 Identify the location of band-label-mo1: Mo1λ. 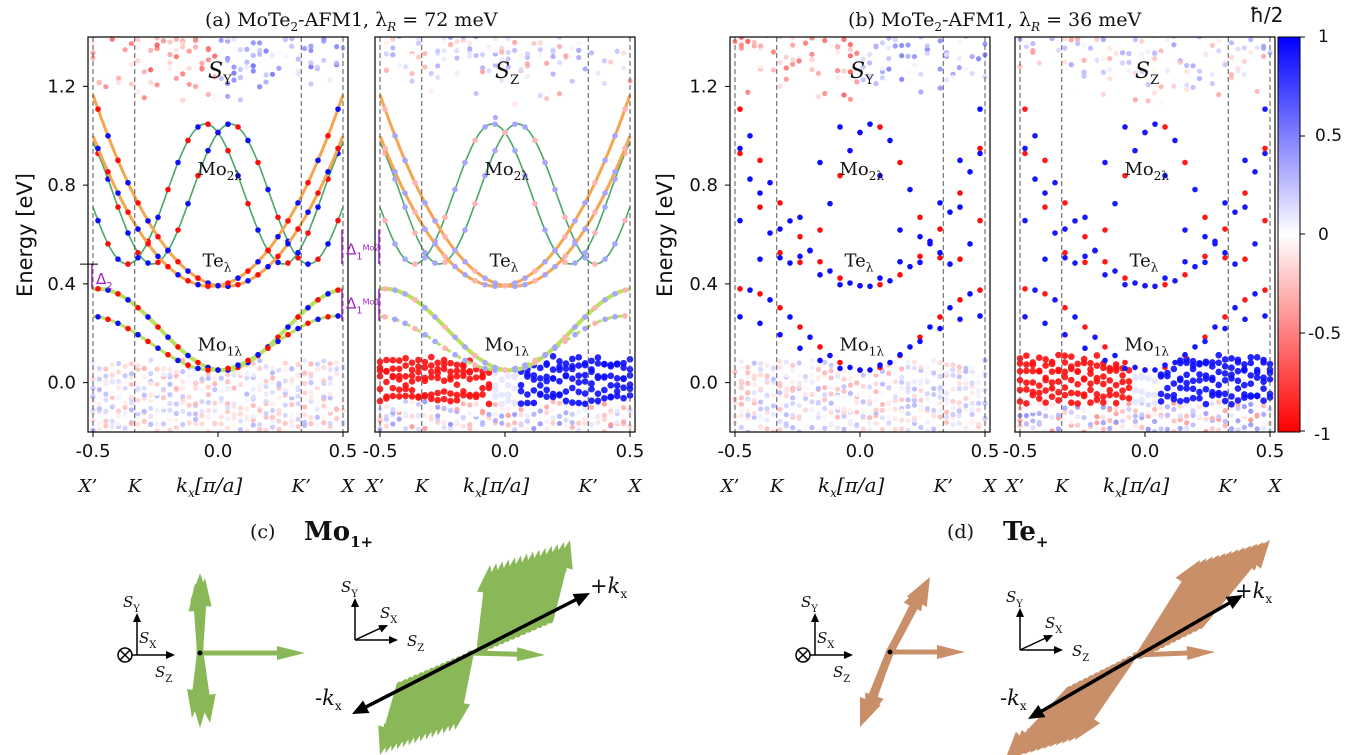
(220, 346).